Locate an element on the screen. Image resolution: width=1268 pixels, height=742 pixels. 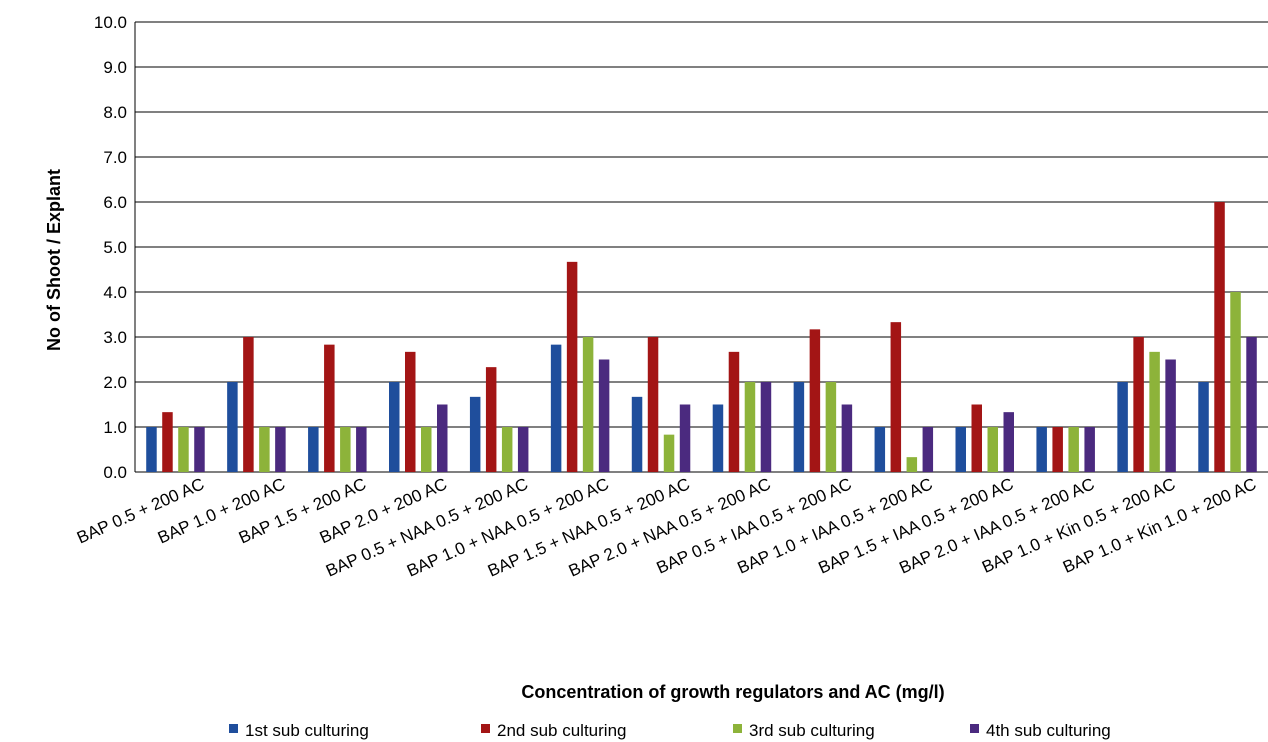
y-tick-label: 7.0 is located at coordinates (115, 157).